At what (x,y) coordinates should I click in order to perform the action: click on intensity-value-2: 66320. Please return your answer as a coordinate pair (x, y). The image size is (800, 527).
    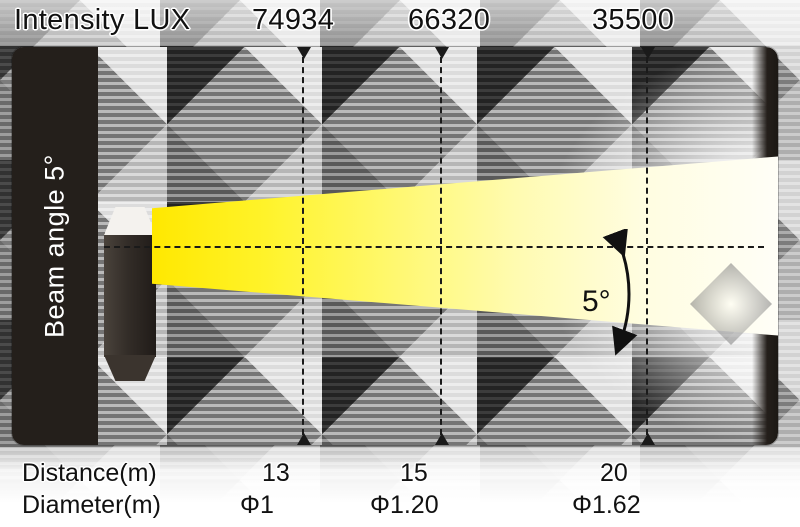
    Looking at the image, I should click on (449, 20).